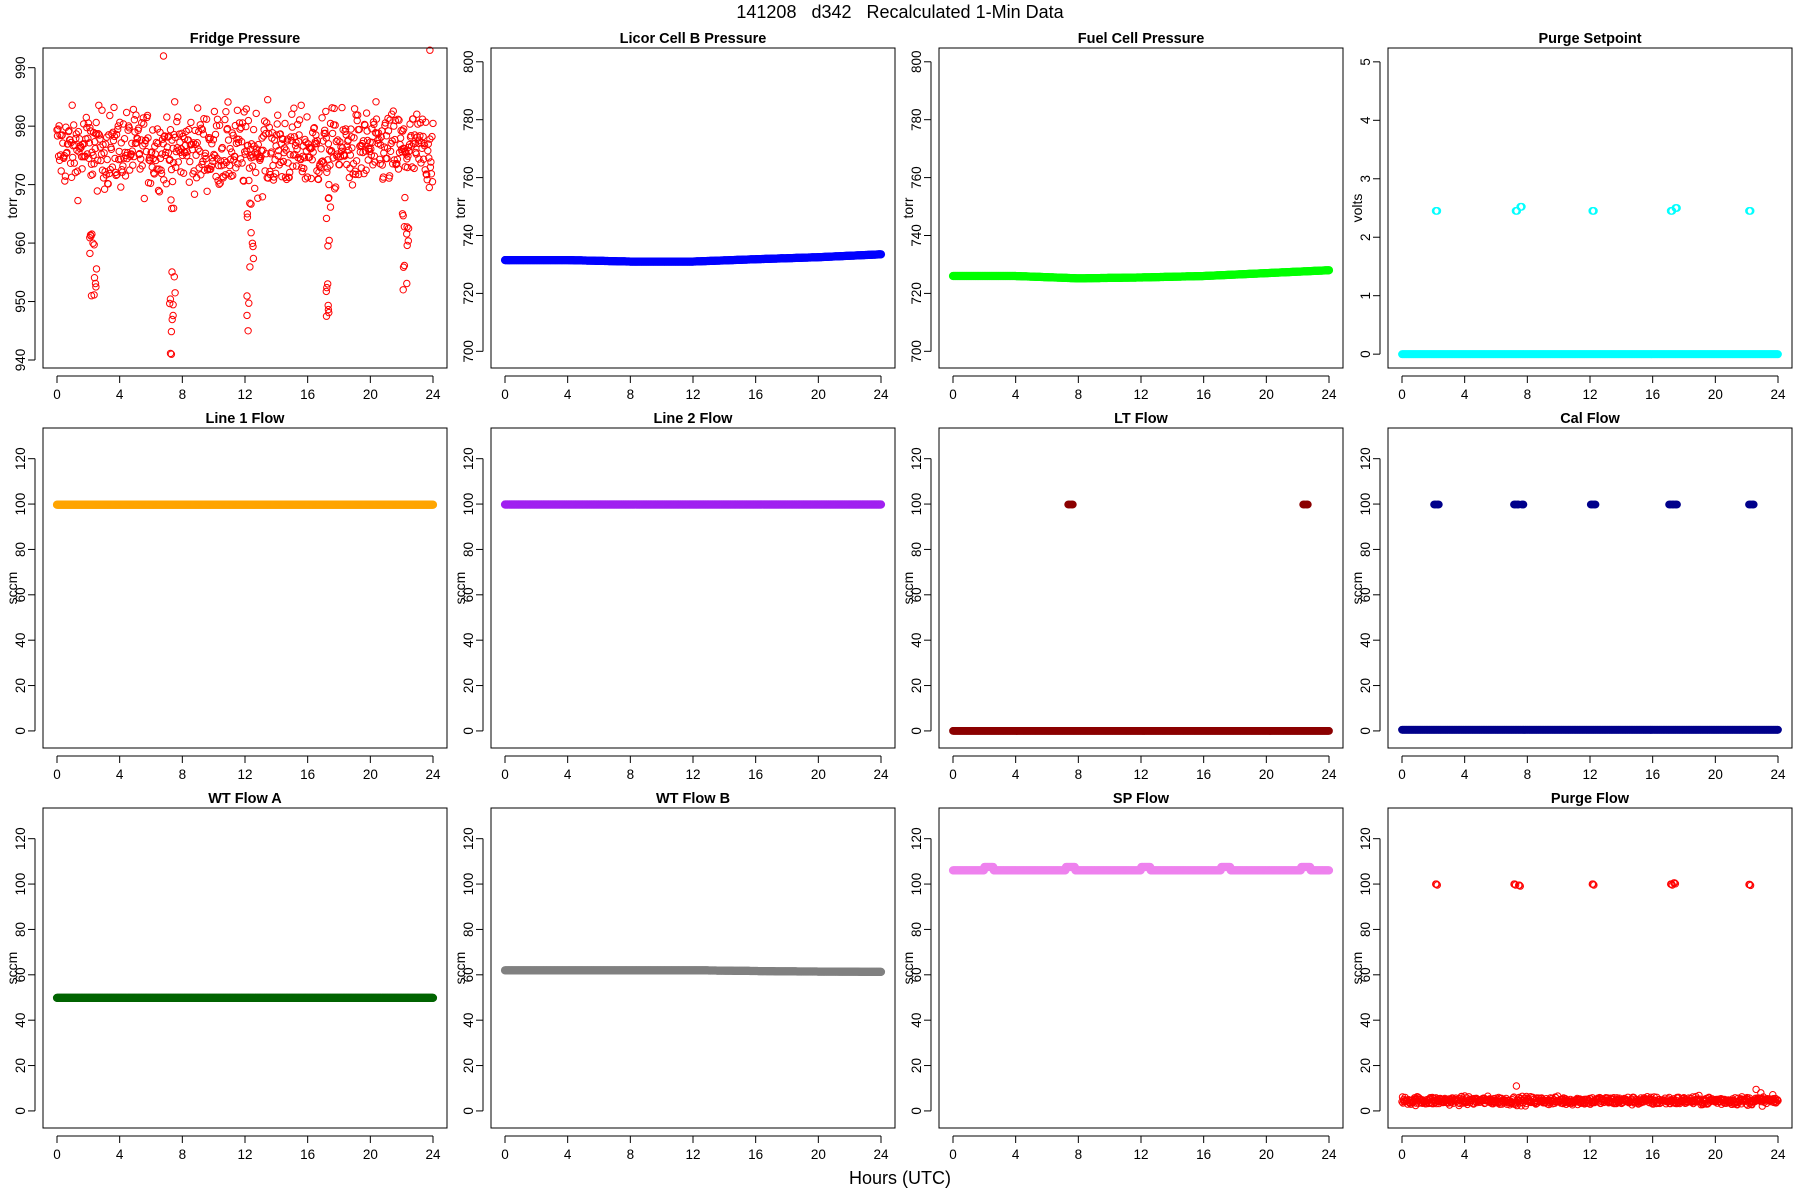 The image size is (1800, 1200). I want to click on y-axis-label: torr, so click(12, 207).